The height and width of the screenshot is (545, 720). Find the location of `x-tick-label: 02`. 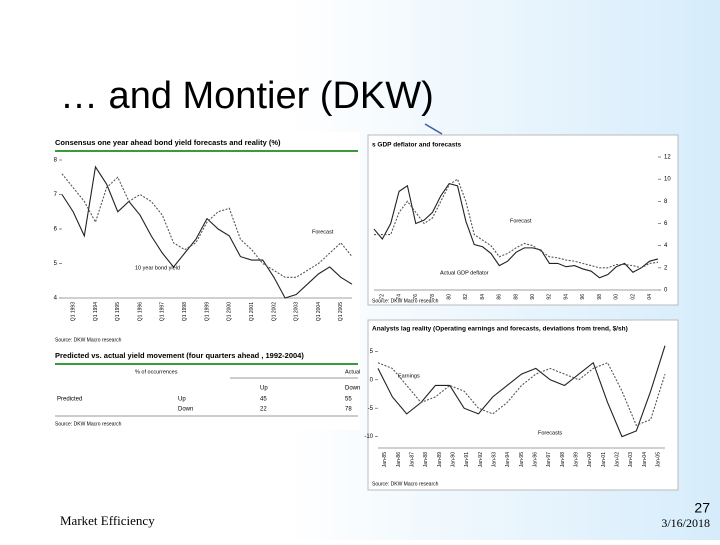

x-tick-label: 02 is located at coordinates (633, 297).